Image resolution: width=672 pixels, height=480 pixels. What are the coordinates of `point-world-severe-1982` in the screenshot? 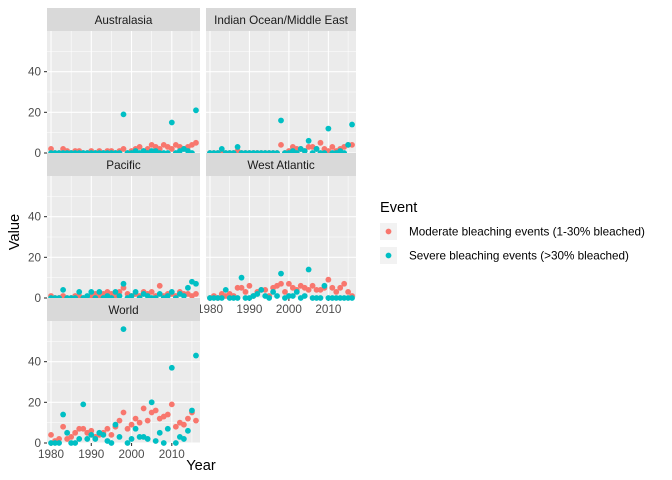 It's located at (59, 443).